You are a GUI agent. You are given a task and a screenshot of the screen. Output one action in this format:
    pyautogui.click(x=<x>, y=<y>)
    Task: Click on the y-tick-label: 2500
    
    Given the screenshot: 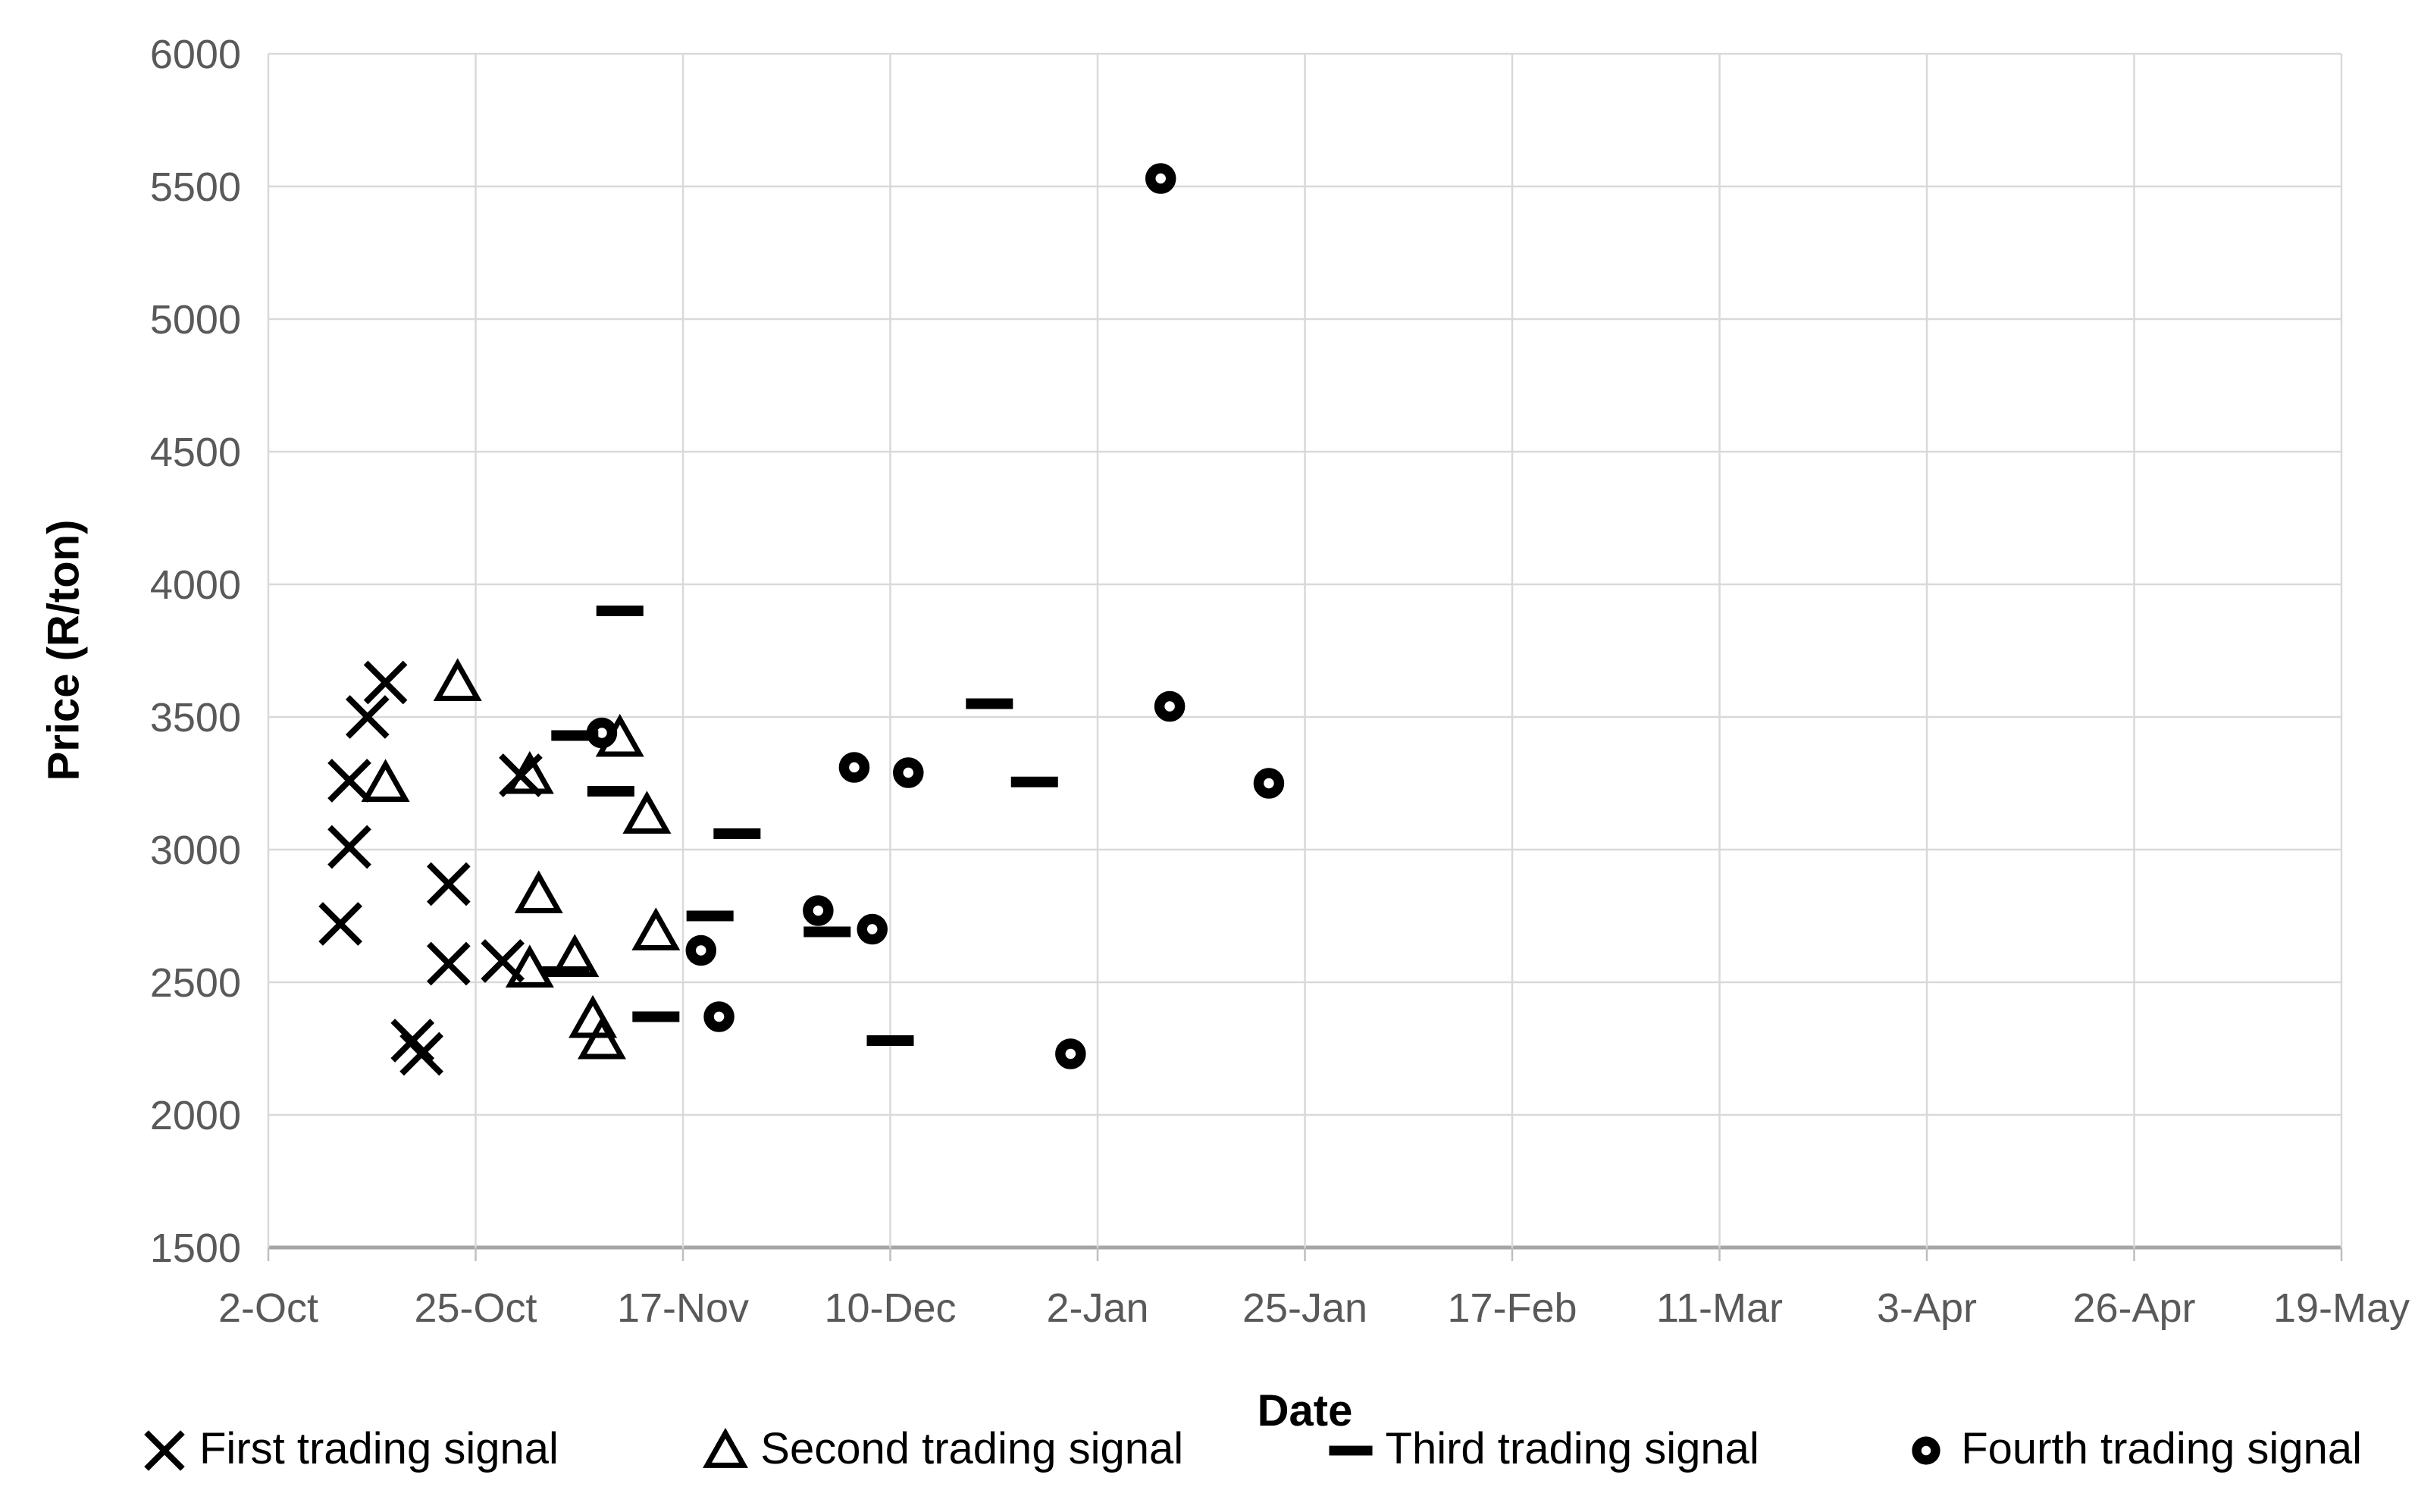 What is the action you would take?
    pyautogui.click(x=195, y=983)
    